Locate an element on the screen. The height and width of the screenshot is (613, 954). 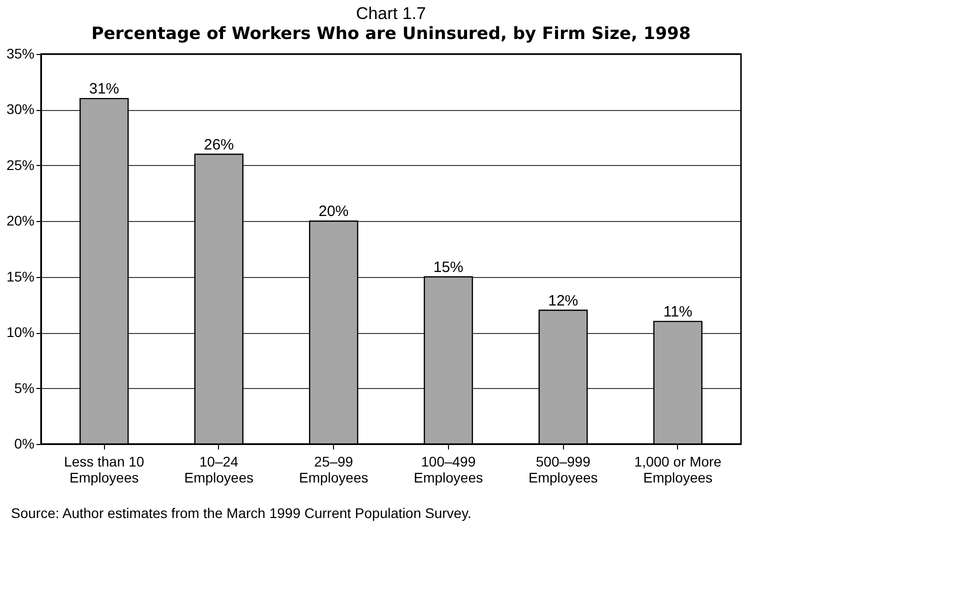
y-tick-label: 25% is located at coordinates (20, 164).